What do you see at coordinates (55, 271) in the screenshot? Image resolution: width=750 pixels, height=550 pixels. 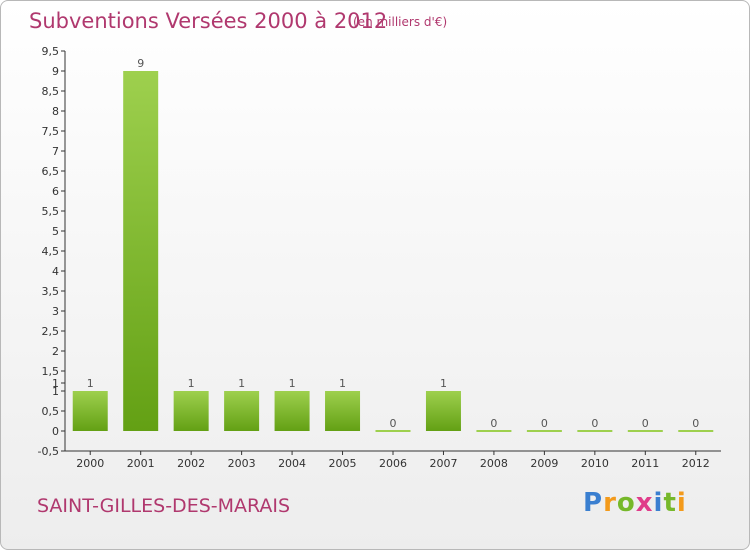 I see `y-tick-label: 4` at bounding box center [55, 271].